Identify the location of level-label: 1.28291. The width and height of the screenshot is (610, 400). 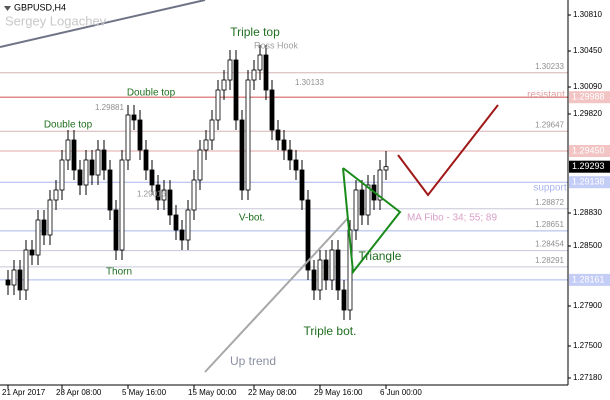
(549, 260).